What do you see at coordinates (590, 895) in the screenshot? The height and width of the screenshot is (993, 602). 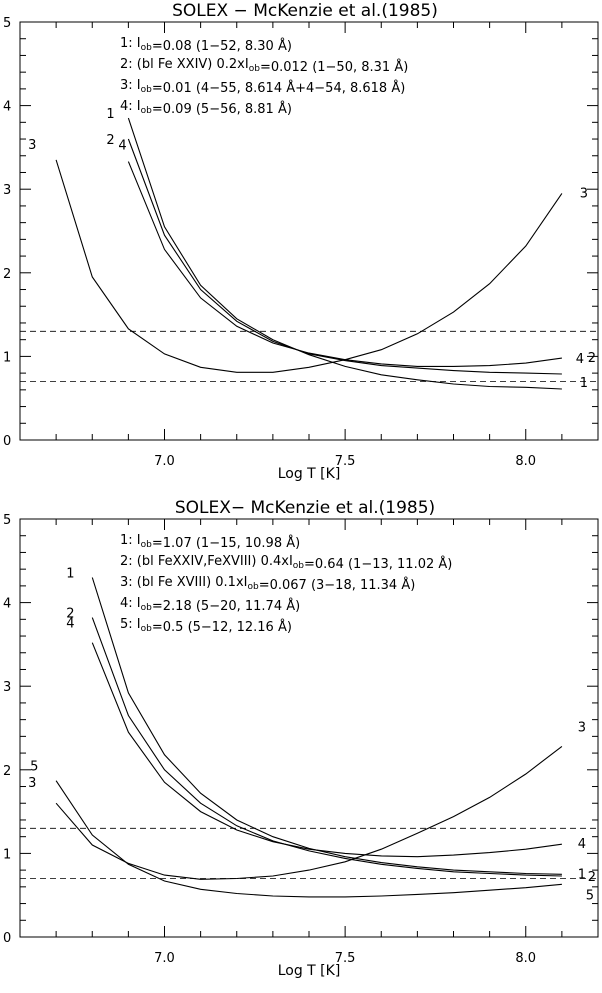 I see `series-end-label-5: 5` at bounding box center [590, 895].